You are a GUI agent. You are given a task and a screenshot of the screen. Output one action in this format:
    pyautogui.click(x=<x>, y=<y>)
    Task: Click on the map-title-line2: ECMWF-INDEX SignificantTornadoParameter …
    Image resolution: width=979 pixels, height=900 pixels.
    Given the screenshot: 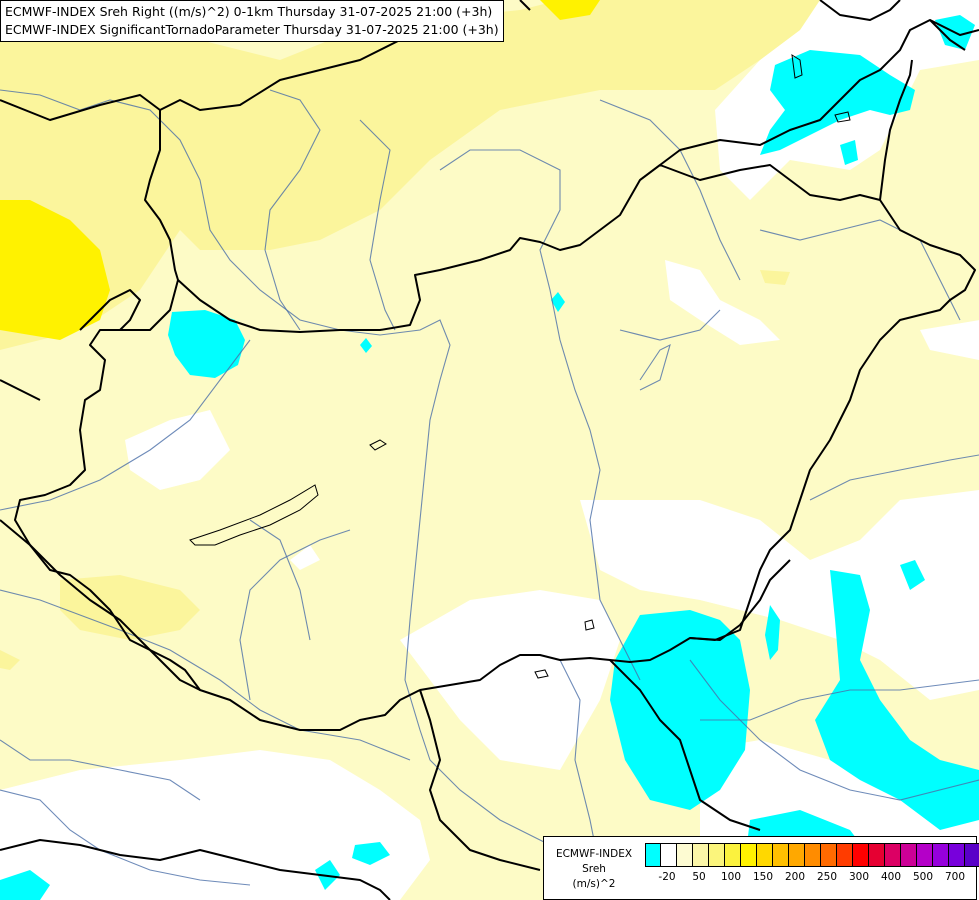 What is the action you would take?
    pyautogui.click(x=252, y=29)
    